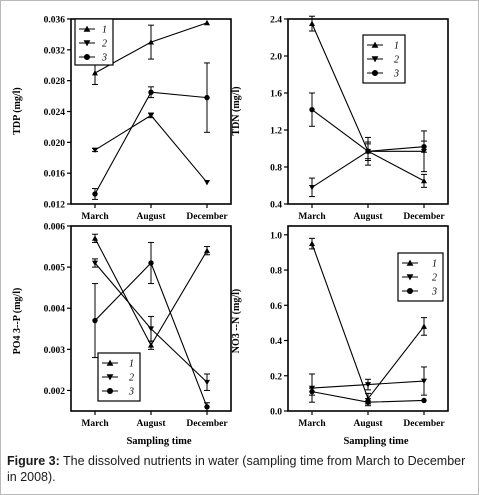 Image resolution: width=479 pixels, height=495 pixels. What do you see at coordinates (94, 42) in the screenshot?
I see `legend-box` at bounding box center [94, 42].